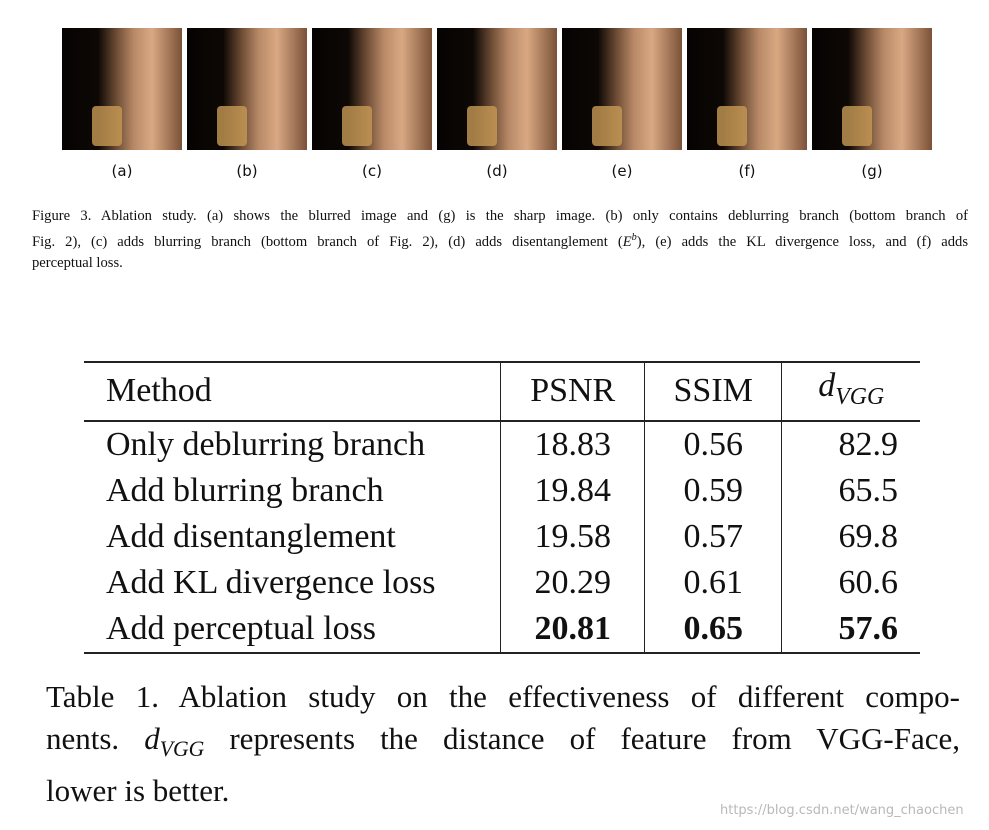  I want to click on metric-cell: 82.9, so click(850, 444).